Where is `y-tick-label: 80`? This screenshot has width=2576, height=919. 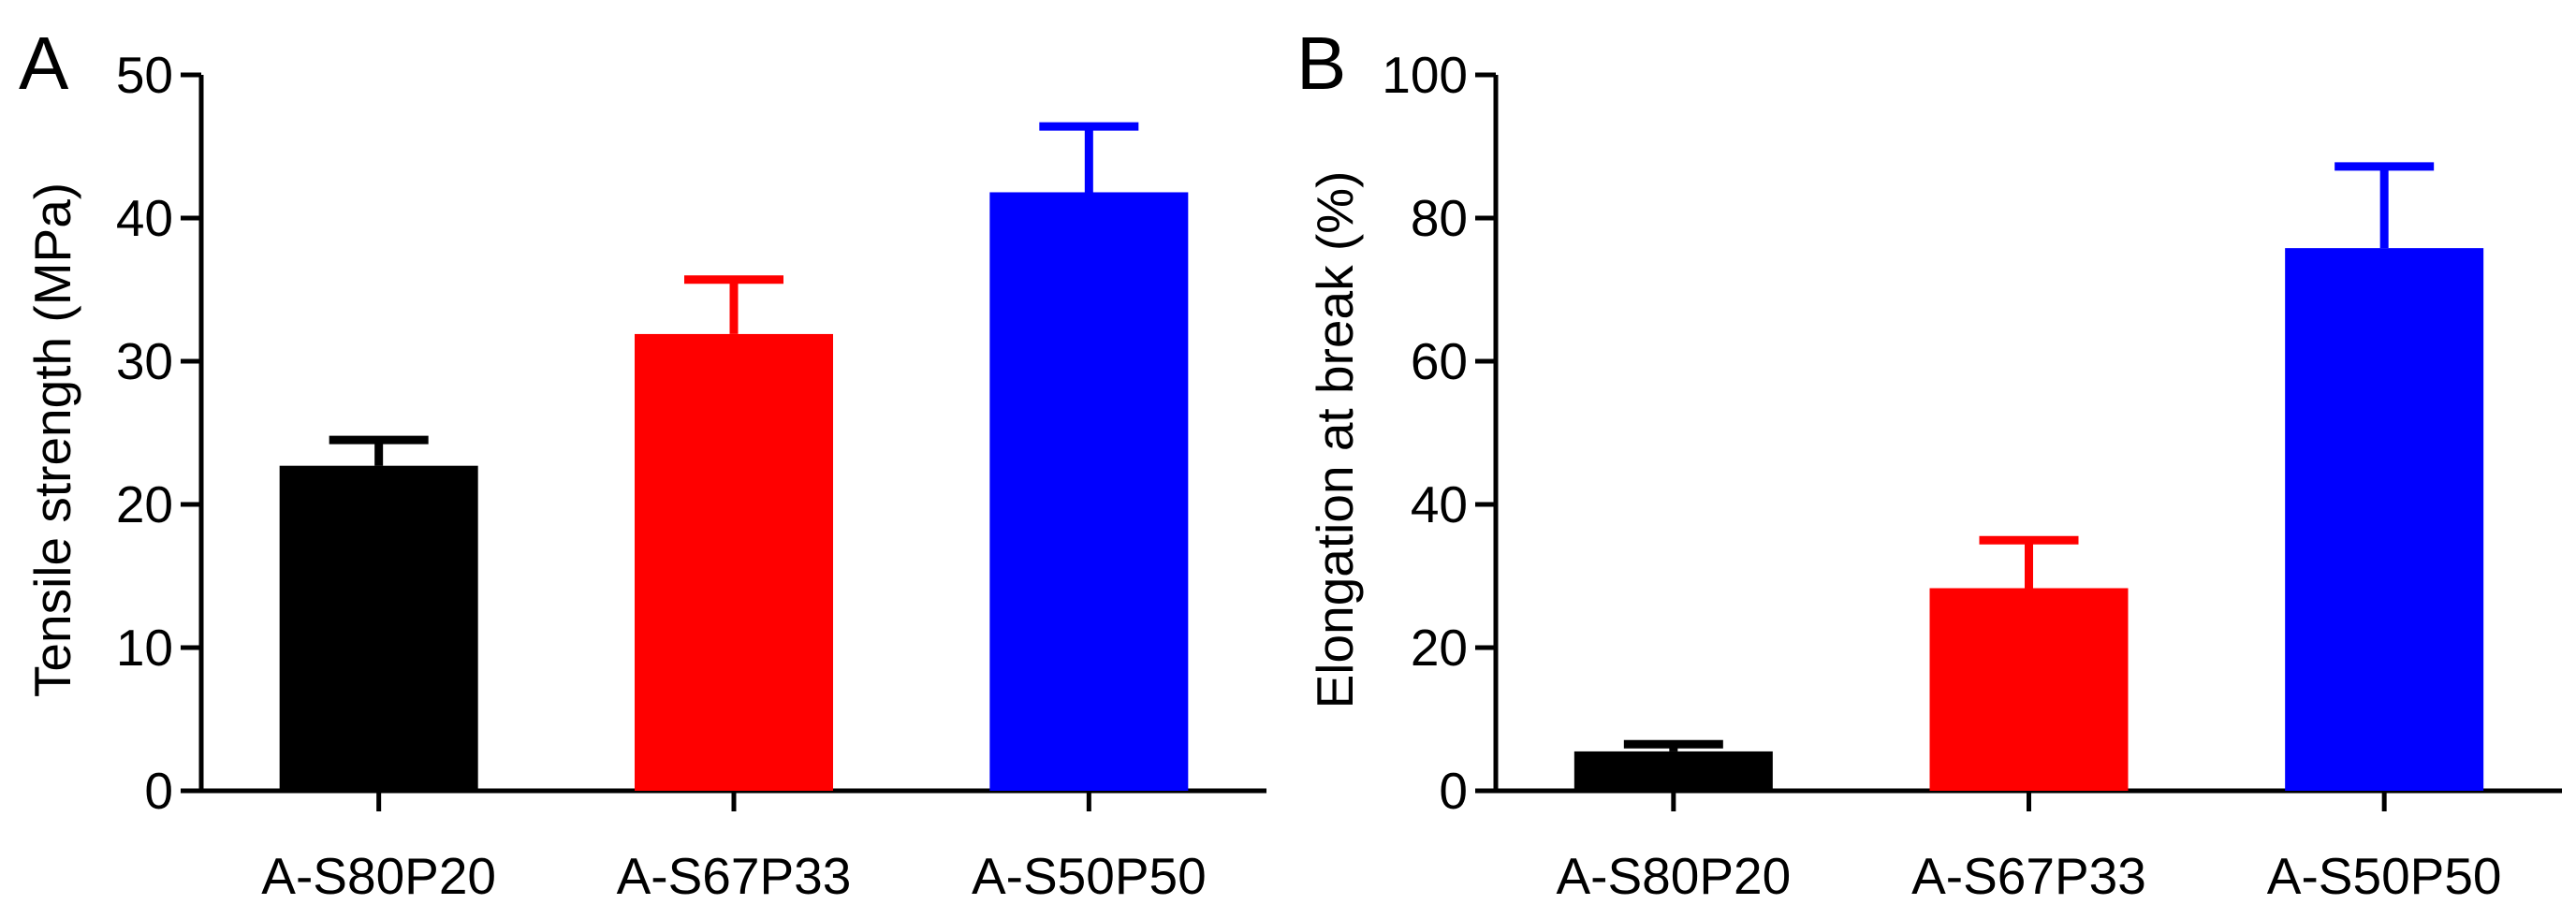 y-tick-label: 80 is located at coordinates (1439, 218).